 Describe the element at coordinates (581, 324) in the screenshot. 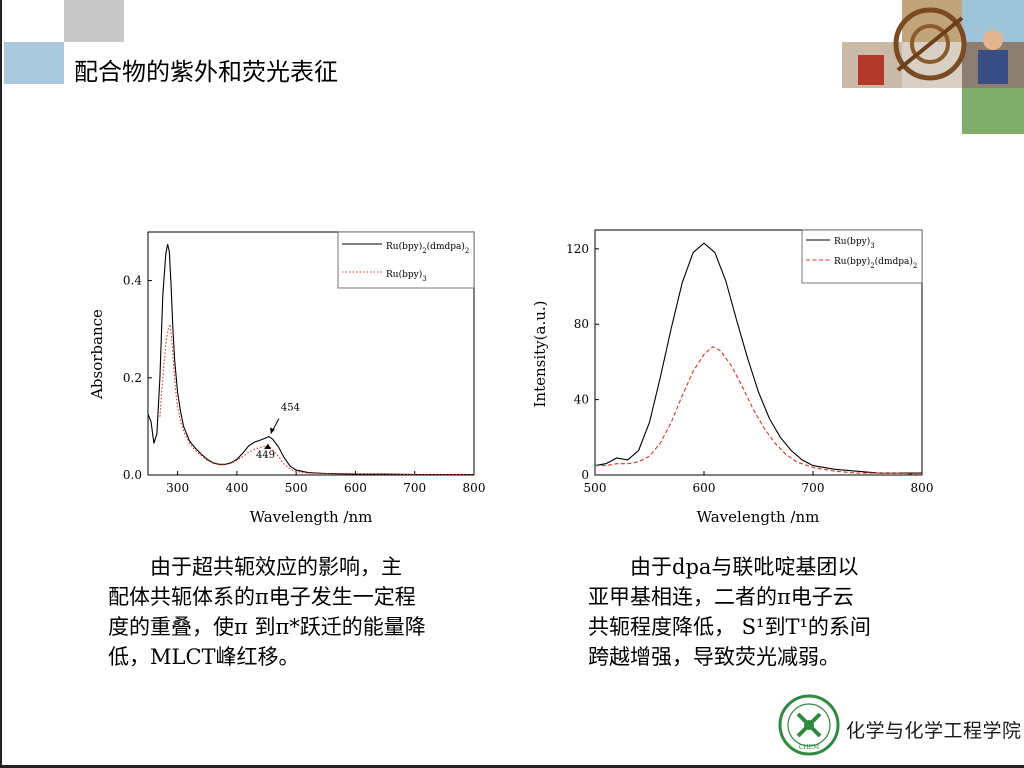

I see `fluorescence-ytick-label: 80` at that location.